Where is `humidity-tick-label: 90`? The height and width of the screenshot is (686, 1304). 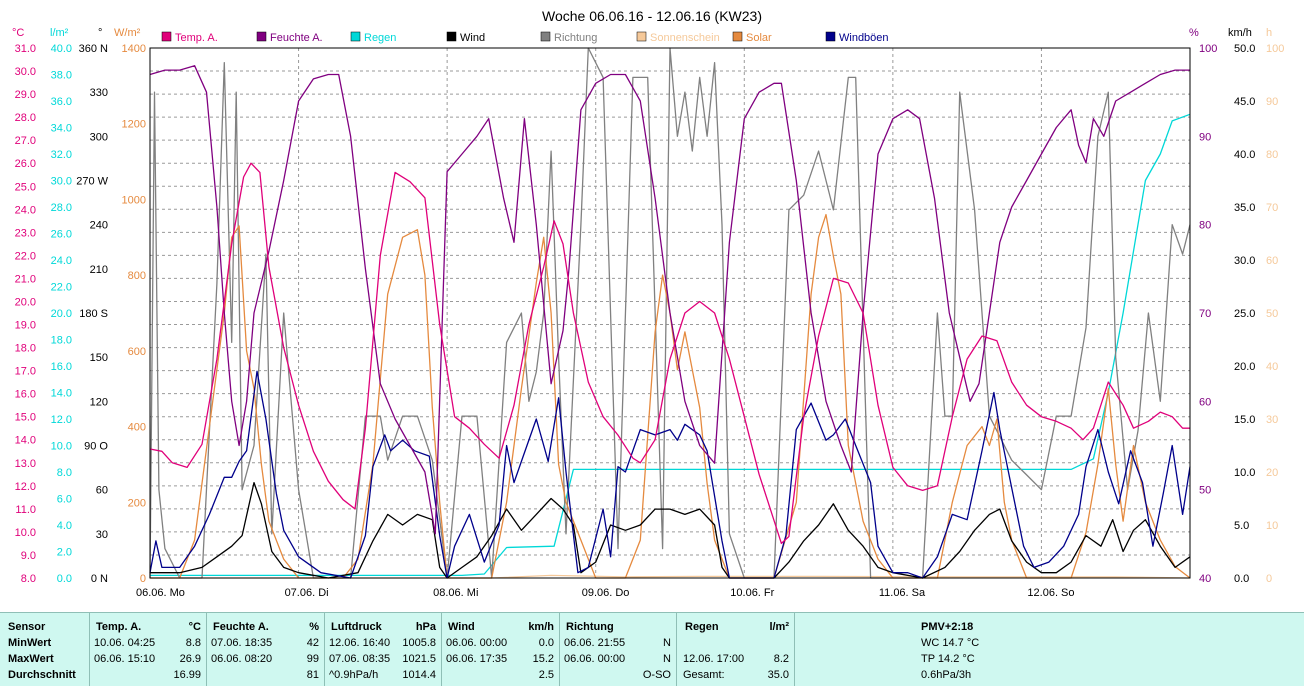 humidity-tick-label: 90 is located at coordinates (1205, 137).